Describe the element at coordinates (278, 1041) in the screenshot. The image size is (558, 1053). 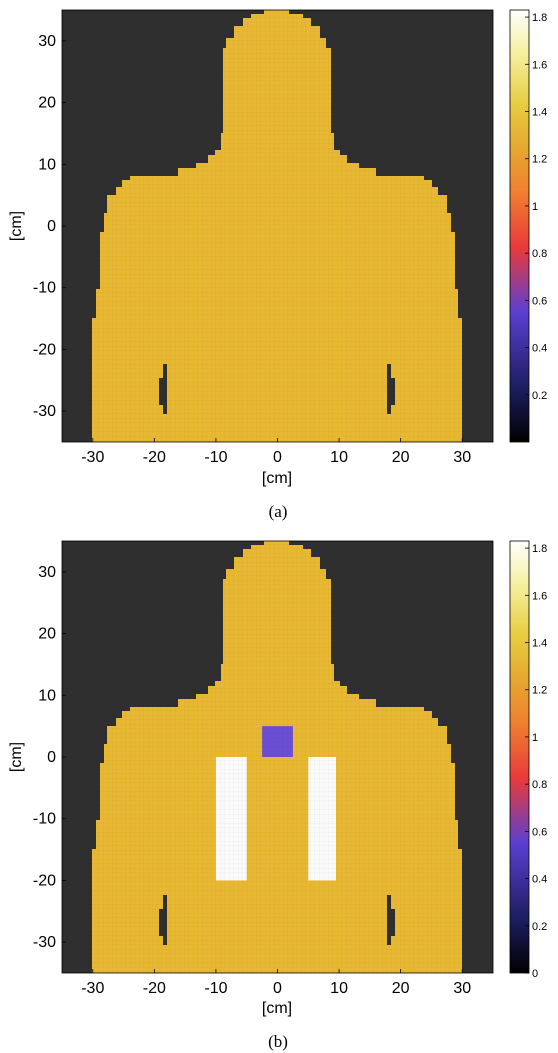
I see `caption-b: (b)` at that location.